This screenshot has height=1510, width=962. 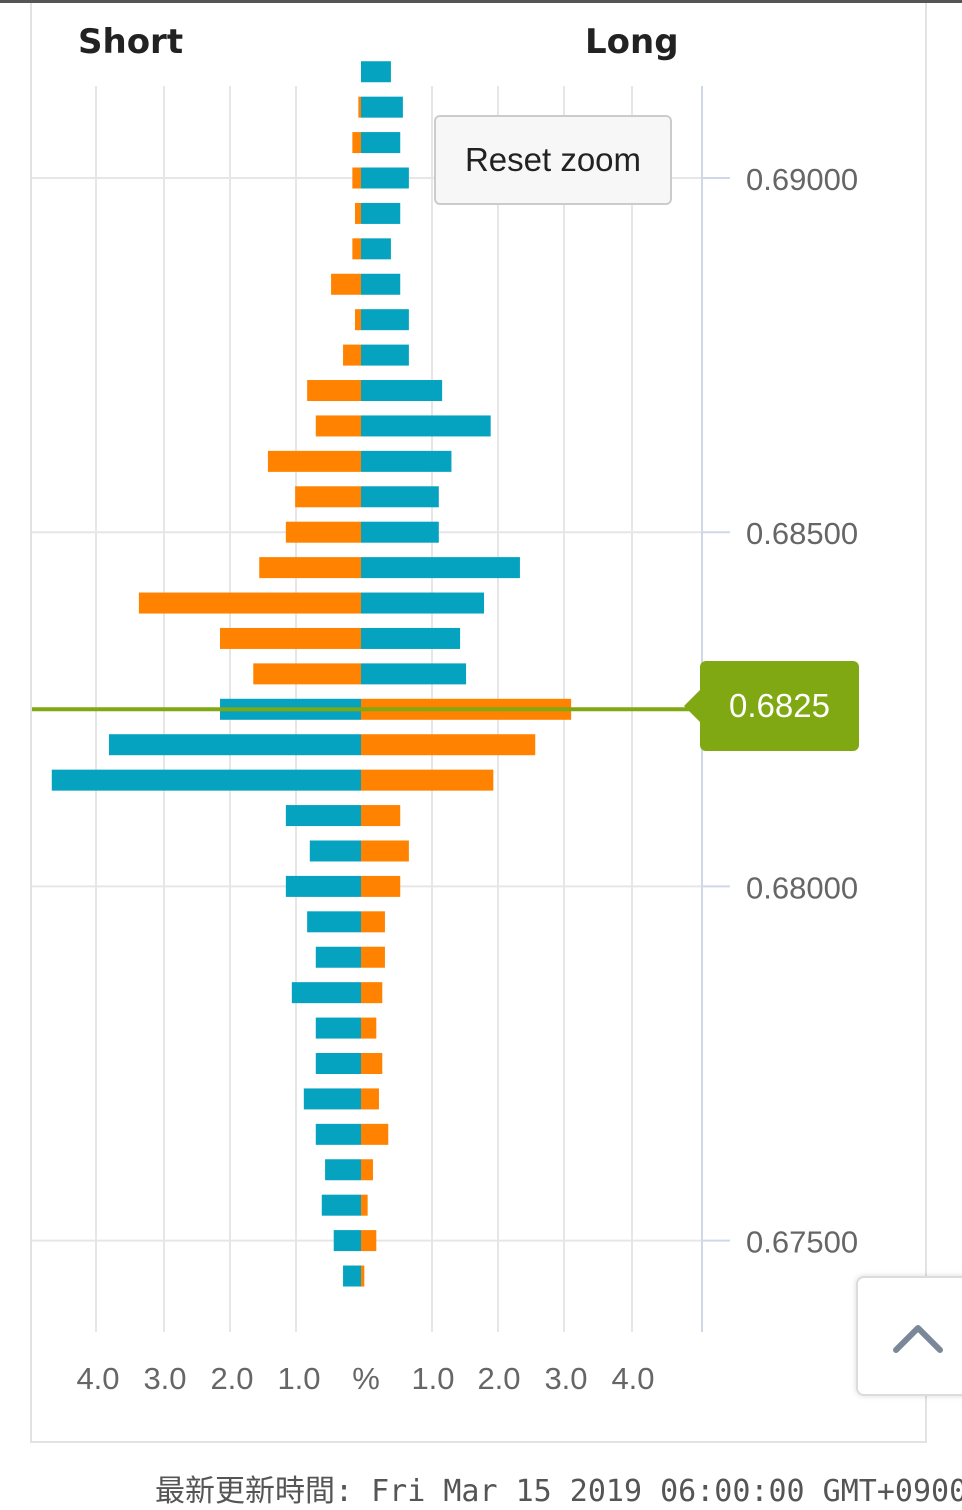 What do you see at coordinates (632, 42) in the screenshot?
I see `long-header: Long` at bounding box center [632, 42].